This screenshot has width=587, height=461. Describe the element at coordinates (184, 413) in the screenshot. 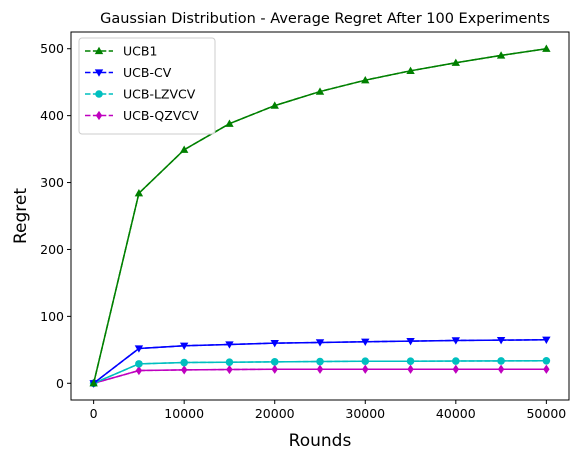

I see `x-tick-label-10000: 10000` at that location.